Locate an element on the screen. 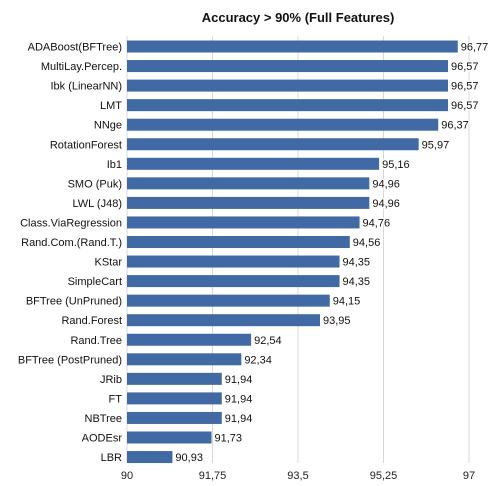 The image size is (493, 486). category-label: Ib1 is located at coordinates (114, 165).